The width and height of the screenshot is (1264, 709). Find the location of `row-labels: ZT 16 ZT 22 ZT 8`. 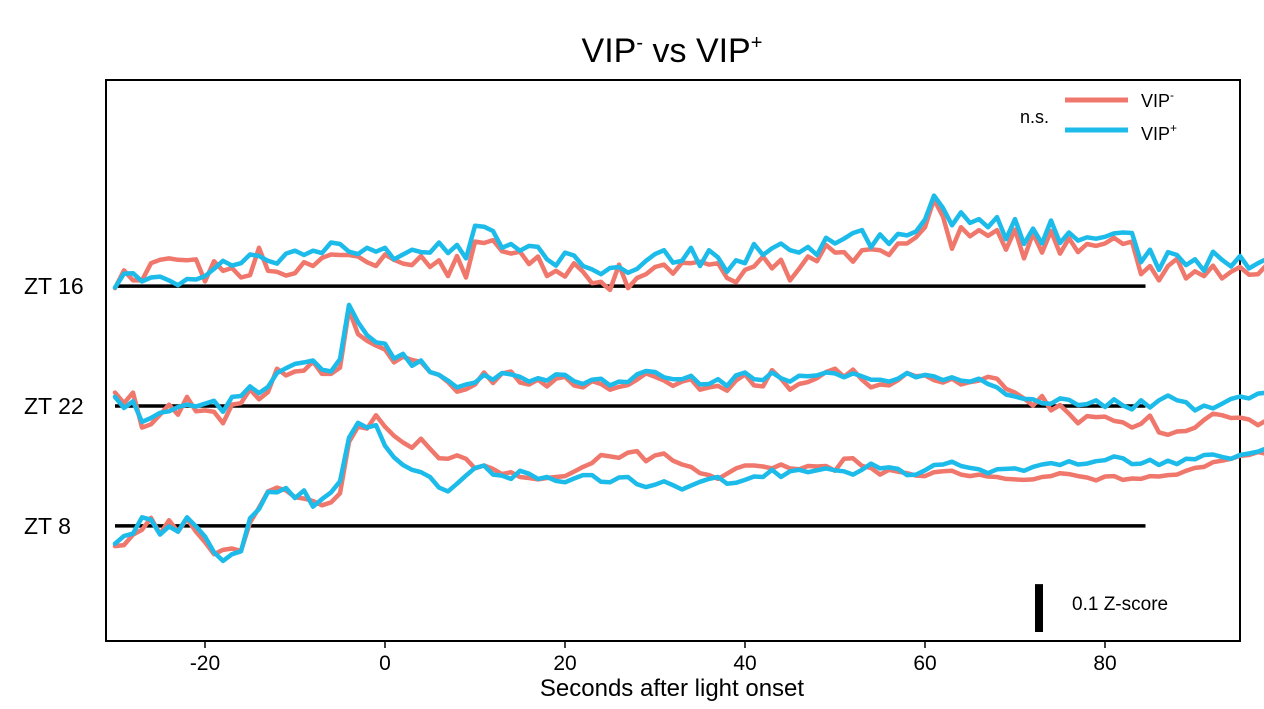

row-labels: ZT 16 ZT 22 ZT 8 is located at coordinates (54, 406).